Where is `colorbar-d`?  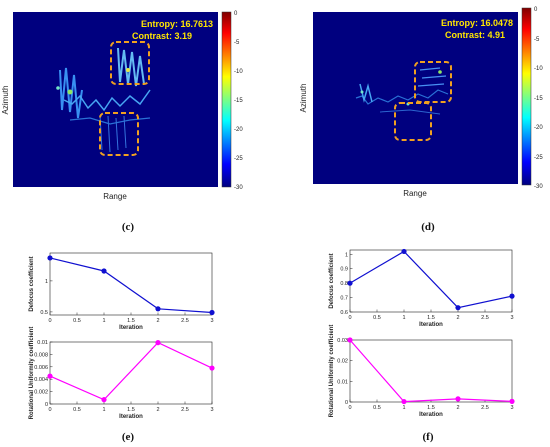
colorbar-d is located at coordinates (526, 96).